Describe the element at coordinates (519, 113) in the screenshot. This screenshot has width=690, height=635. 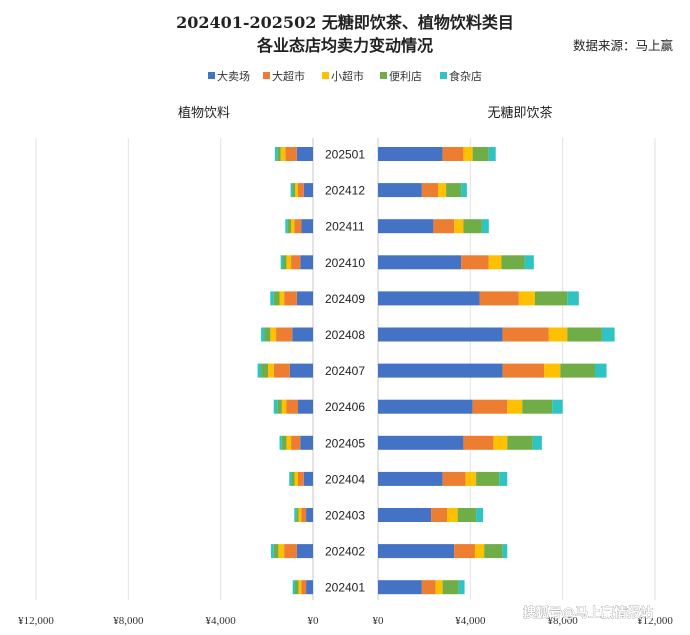
I see `right-panel-title: 无糖即饮茶` at that location.